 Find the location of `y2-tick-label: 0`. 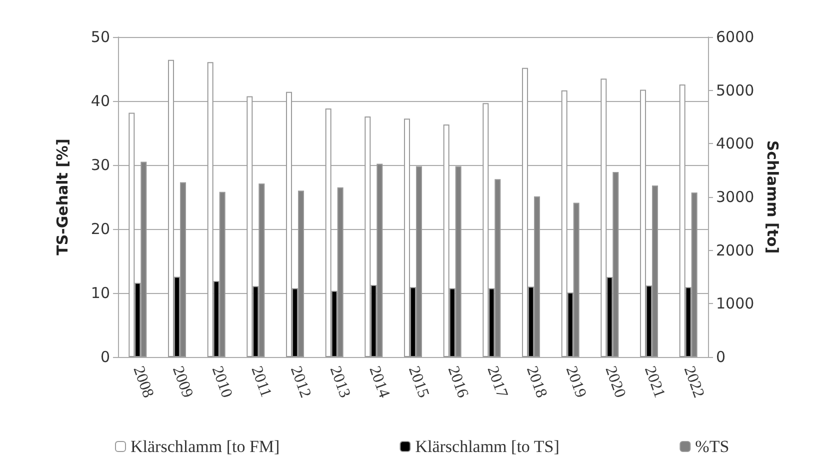

y2-tick-label: 0 is located at coordinates (721, 357).